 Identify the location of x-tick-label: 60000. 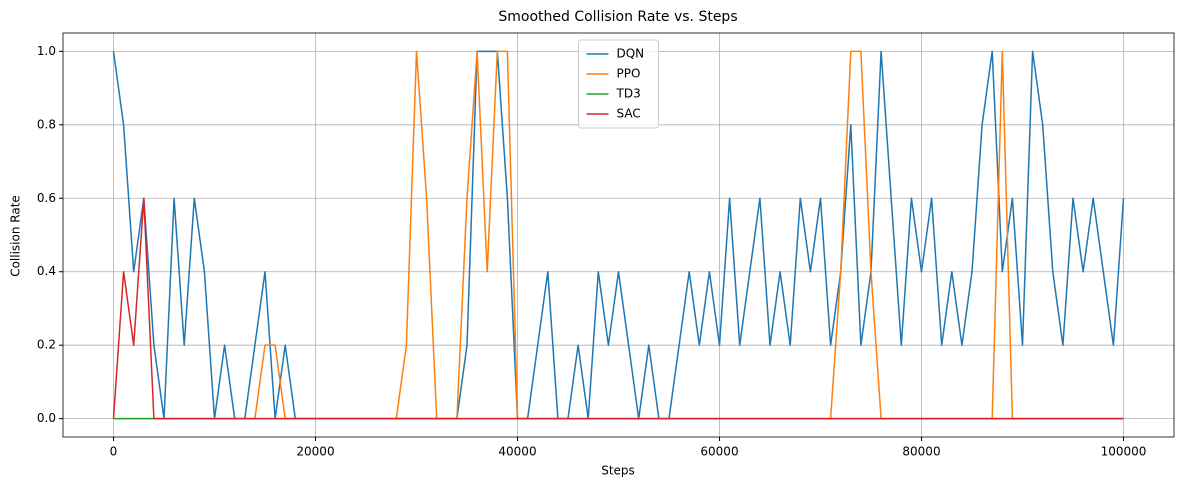
(719, 452).